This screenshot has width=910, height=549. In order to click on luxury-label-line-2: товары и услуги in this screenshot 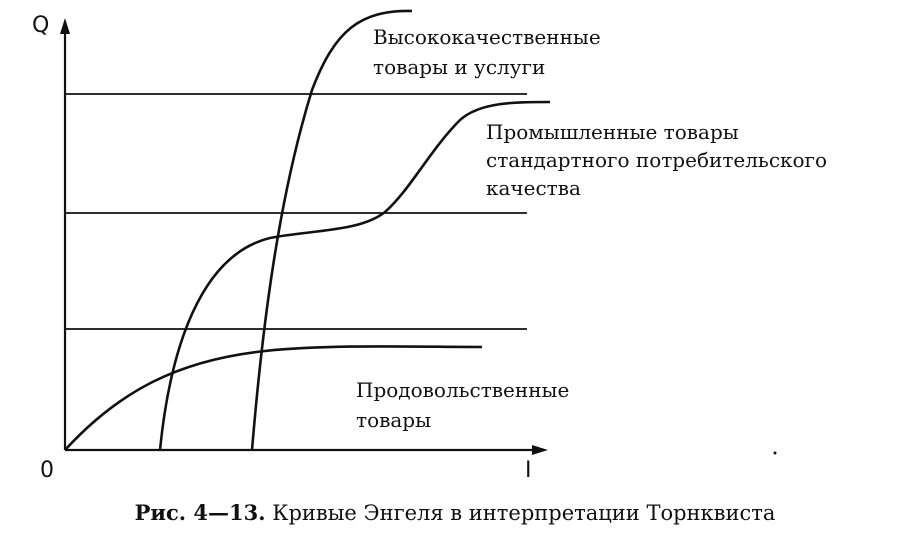, I will do `click(459, 67)`.